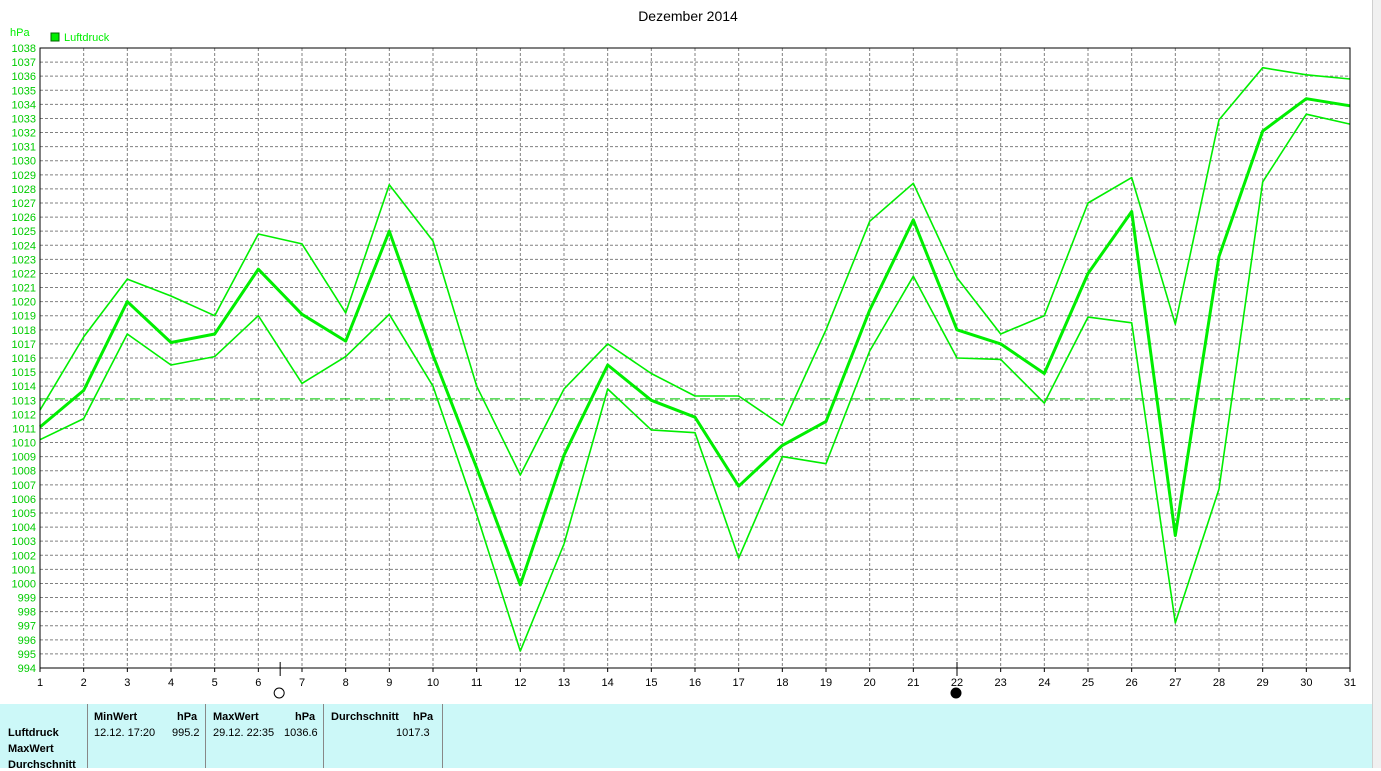 This screenshot has width=1381, height=771. What do you see at coordinates (24, 444) in the screenshot?
I see `y-tick-label: 1010` at bounding box center [24, 444].